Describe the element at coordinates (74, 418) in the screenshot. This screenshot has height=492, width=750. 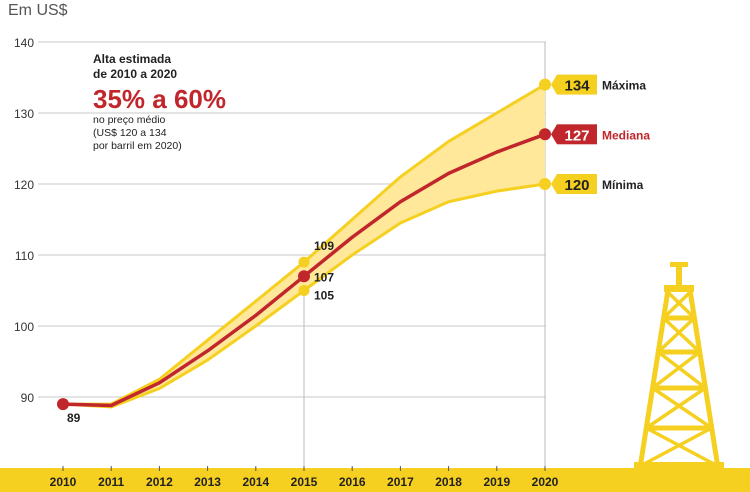
I see `point-label: 89` at that location.